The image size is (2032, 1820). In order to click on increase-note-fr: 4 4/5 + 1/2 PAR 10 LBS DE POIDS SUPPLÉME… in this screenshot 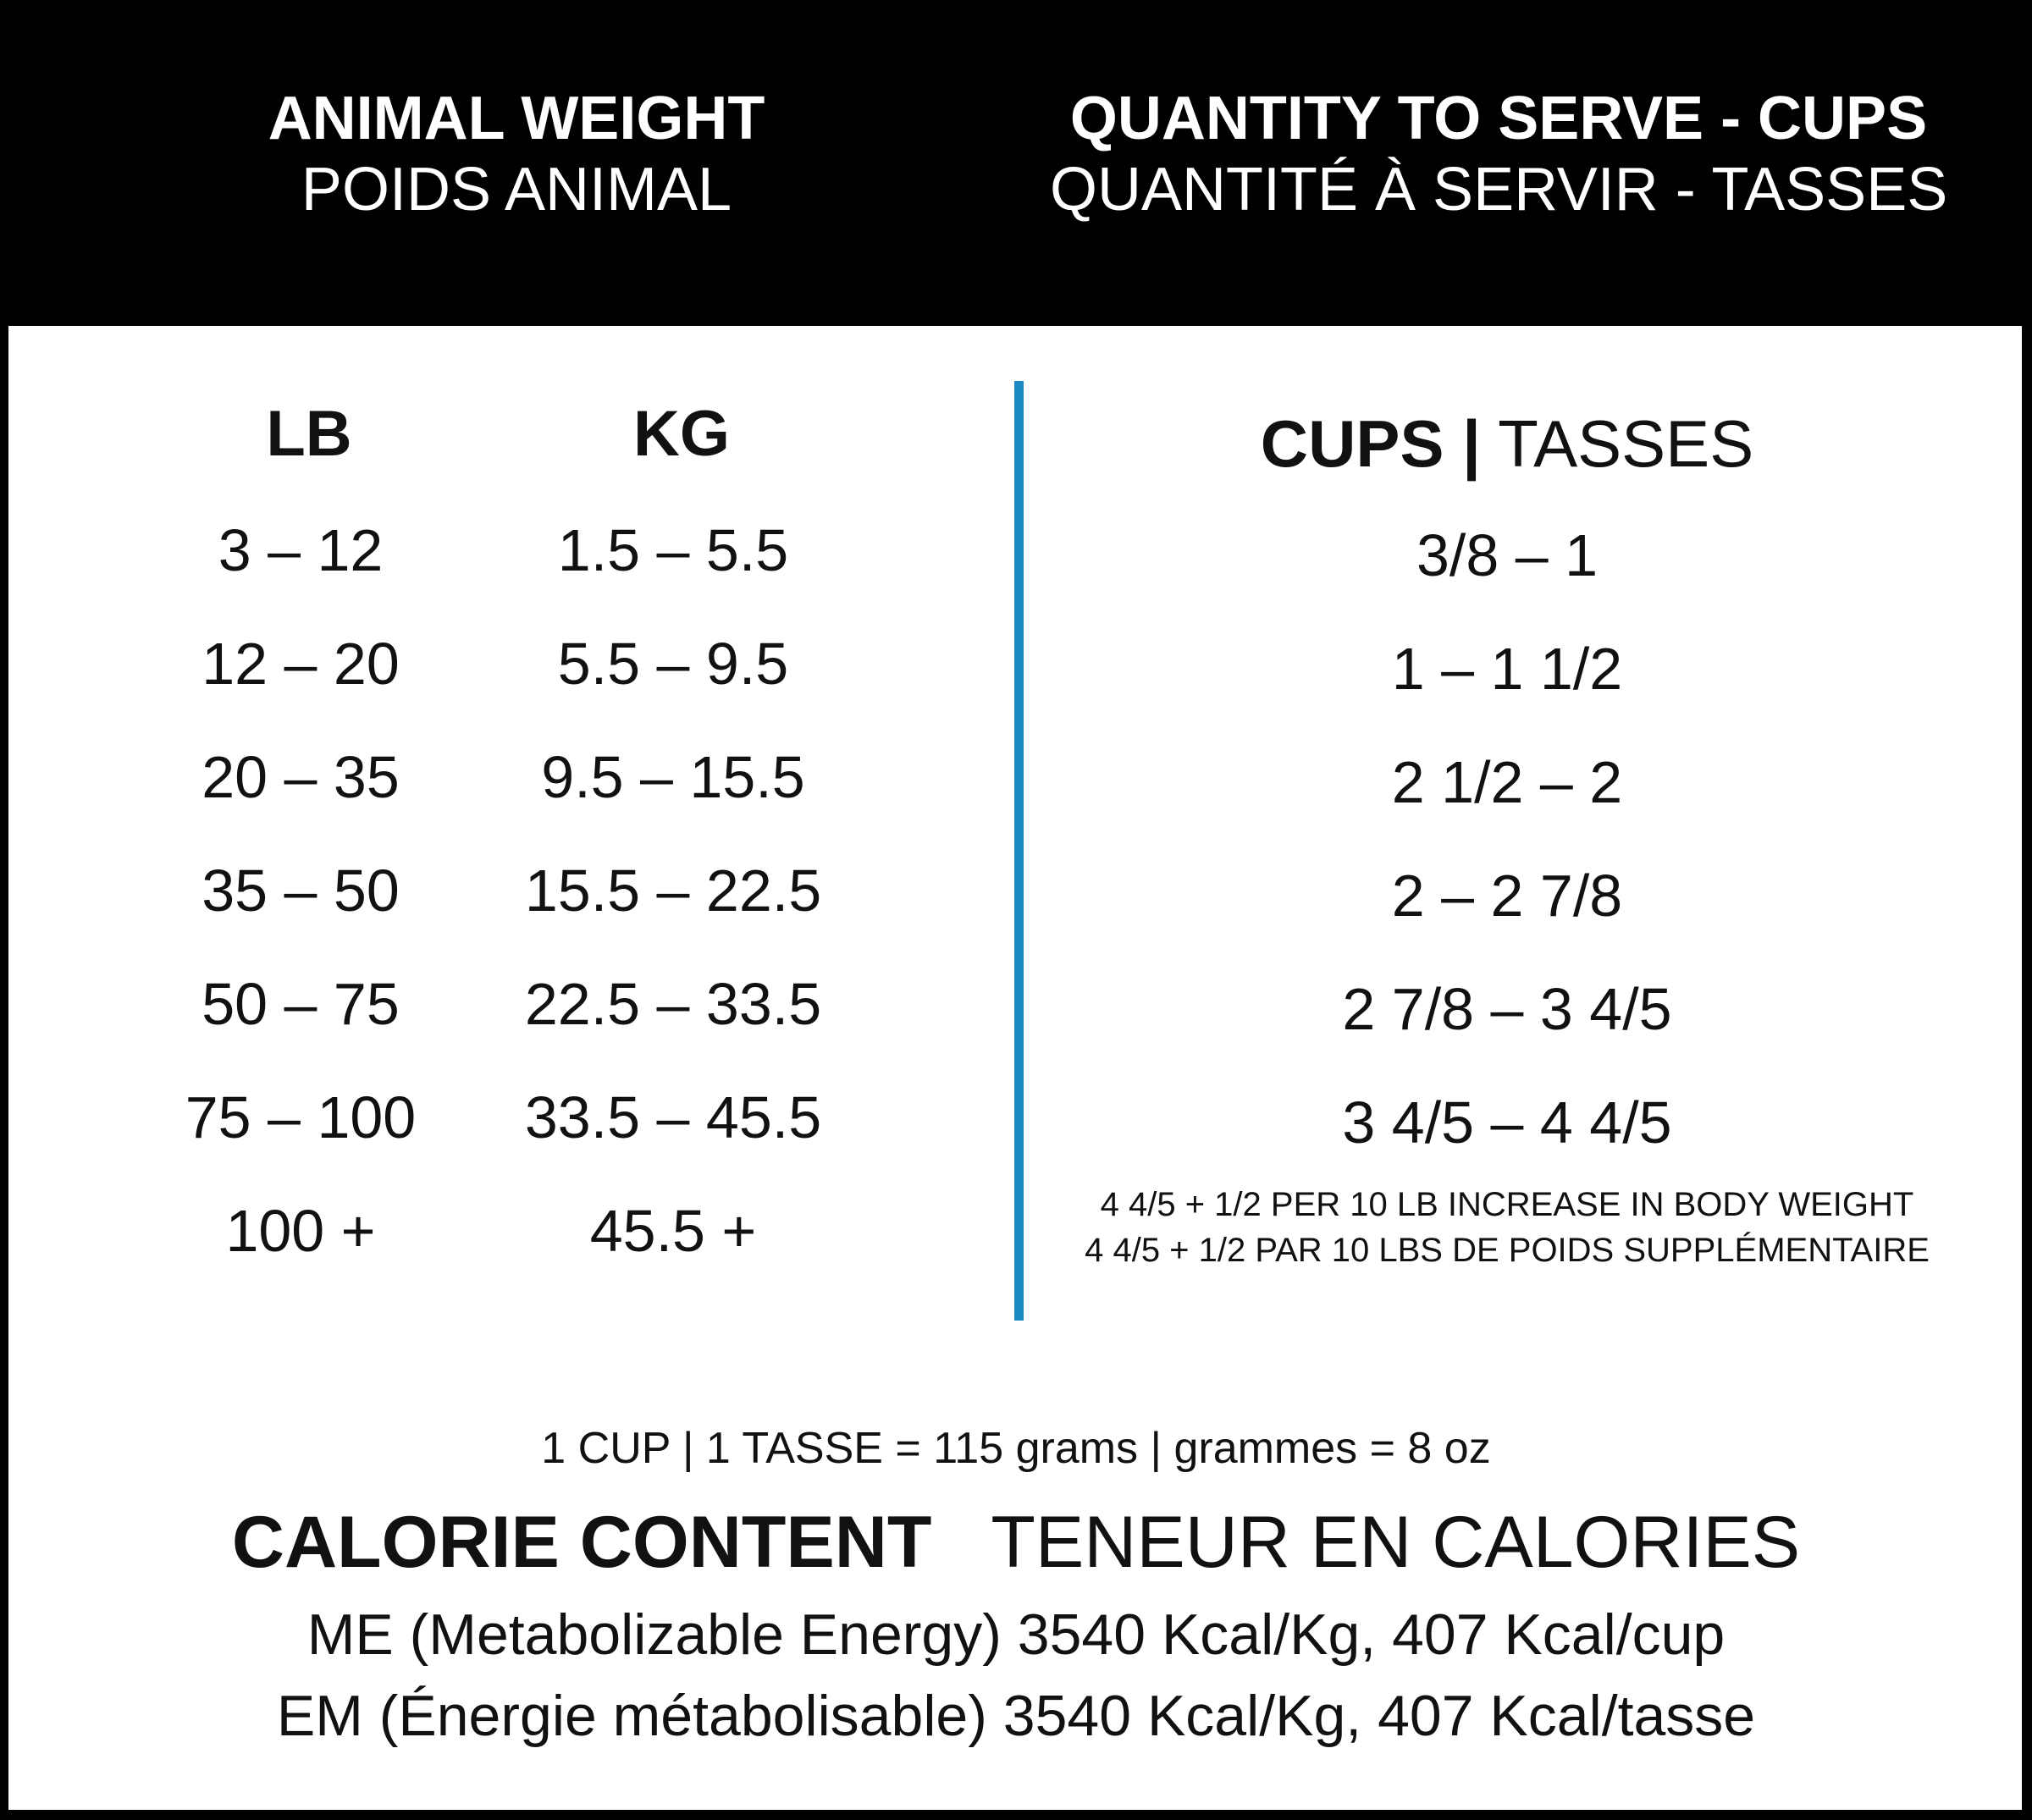, I will do `click(1507, 1250)`.